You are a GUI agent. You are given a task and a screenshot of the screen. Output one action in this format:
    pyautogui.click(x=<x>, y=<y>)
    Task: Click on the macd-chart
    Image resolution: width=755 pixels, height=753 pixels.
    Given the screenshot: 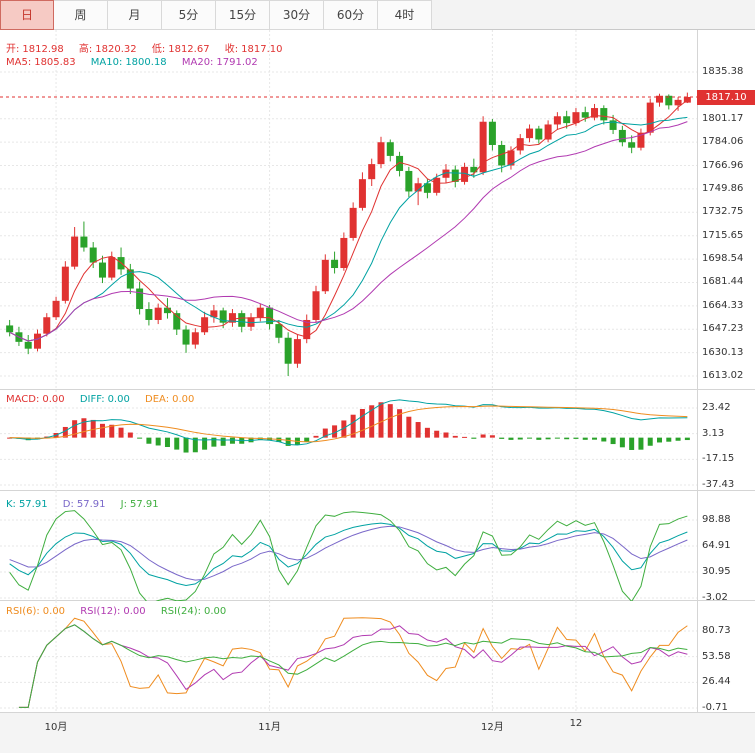 What is the action you would take?
    pyautogui.click(x=348, y=440)
    